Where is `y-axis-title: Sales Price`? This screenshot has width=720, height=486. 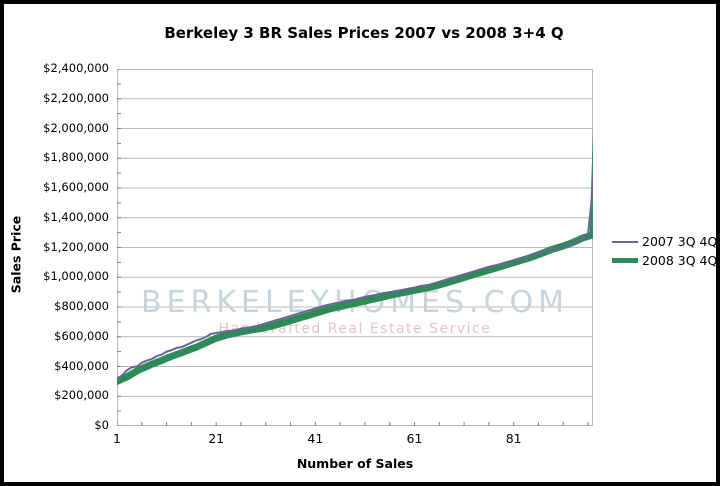
y-axis-title: Sales Price is located at coordinates (16, 254).